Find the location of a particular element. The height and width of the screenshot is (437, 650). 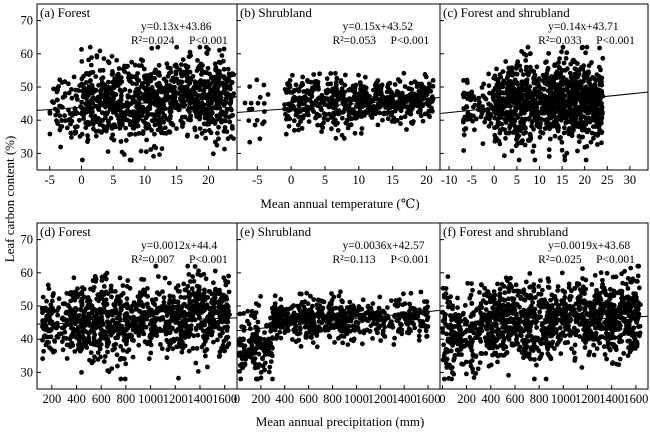

y-tick-label: 50 is located at coordinates (27, 87).